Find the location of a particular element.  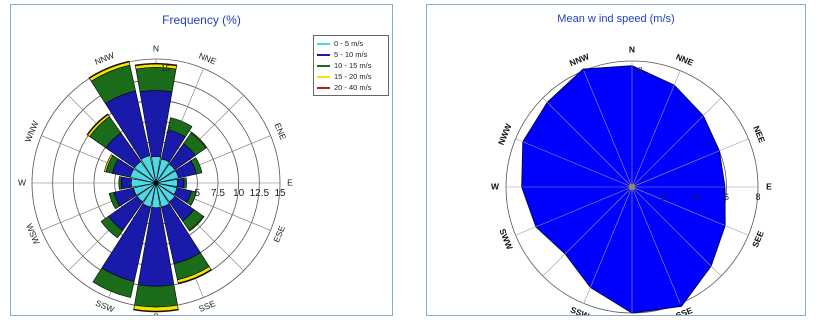

radar-direction-label-SWW: SWW is located at coordinates (506, 239).